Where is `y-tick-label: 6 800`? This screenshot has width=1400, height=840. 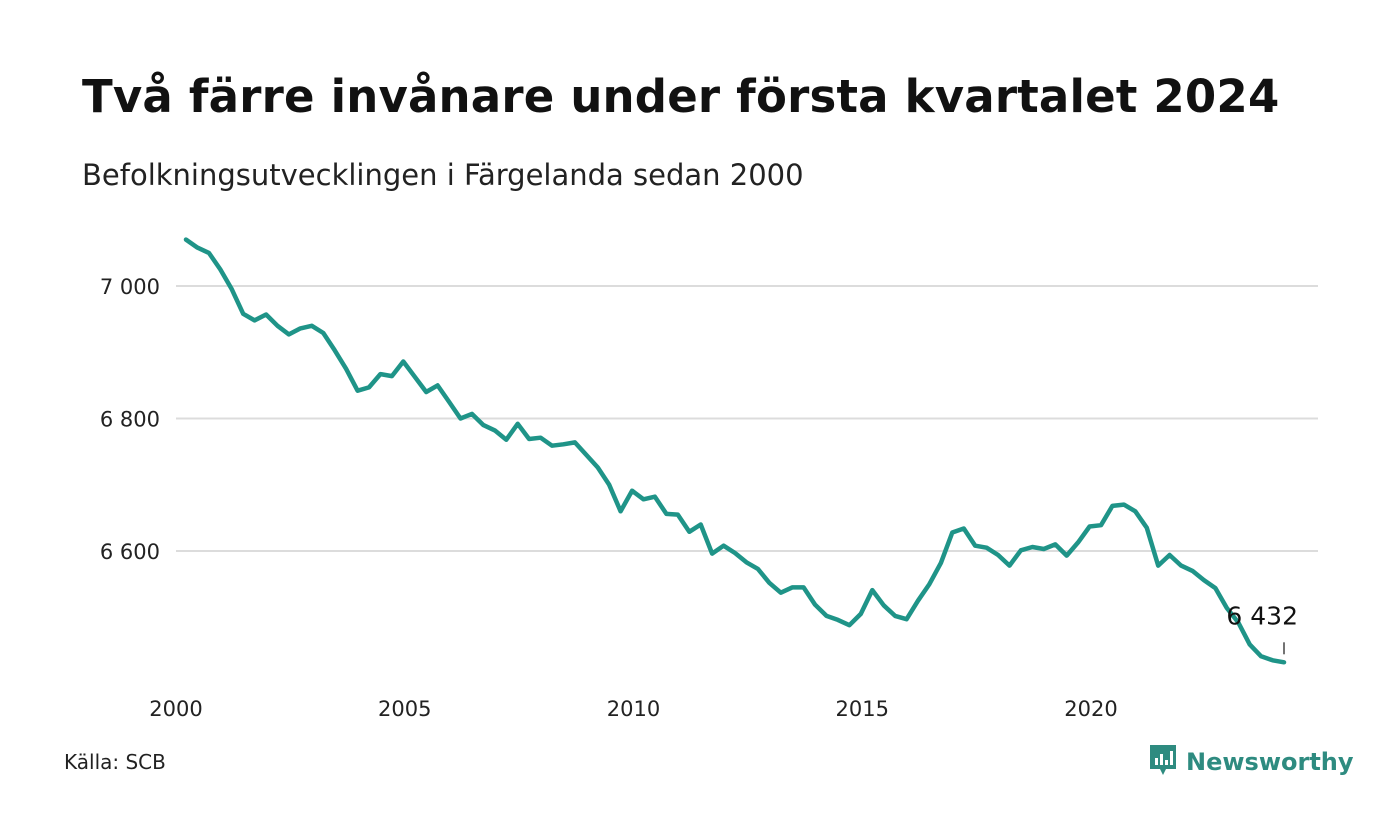 y-tick-label: 6 800 is located at coordinates (130, 420).